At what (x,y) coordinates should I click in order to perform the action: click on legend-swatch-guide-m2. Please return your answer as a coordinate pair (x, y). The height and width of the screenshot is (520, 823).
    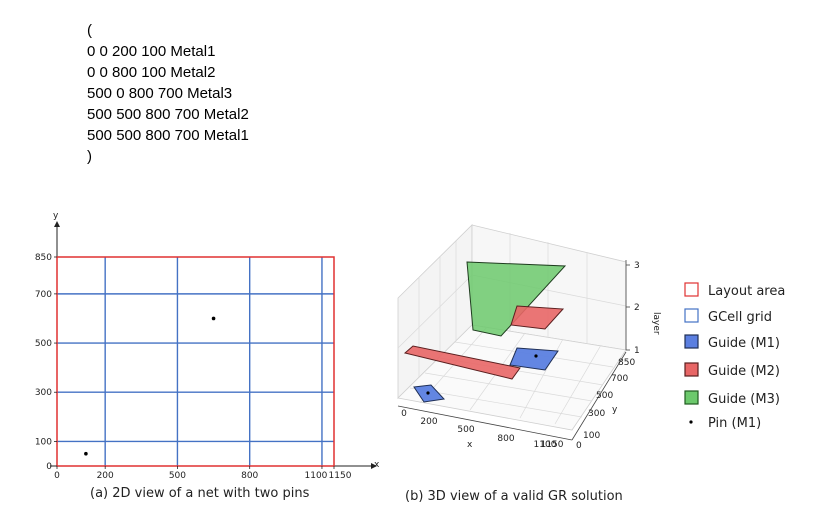
    Looking at the image, I should click on (691, 369).